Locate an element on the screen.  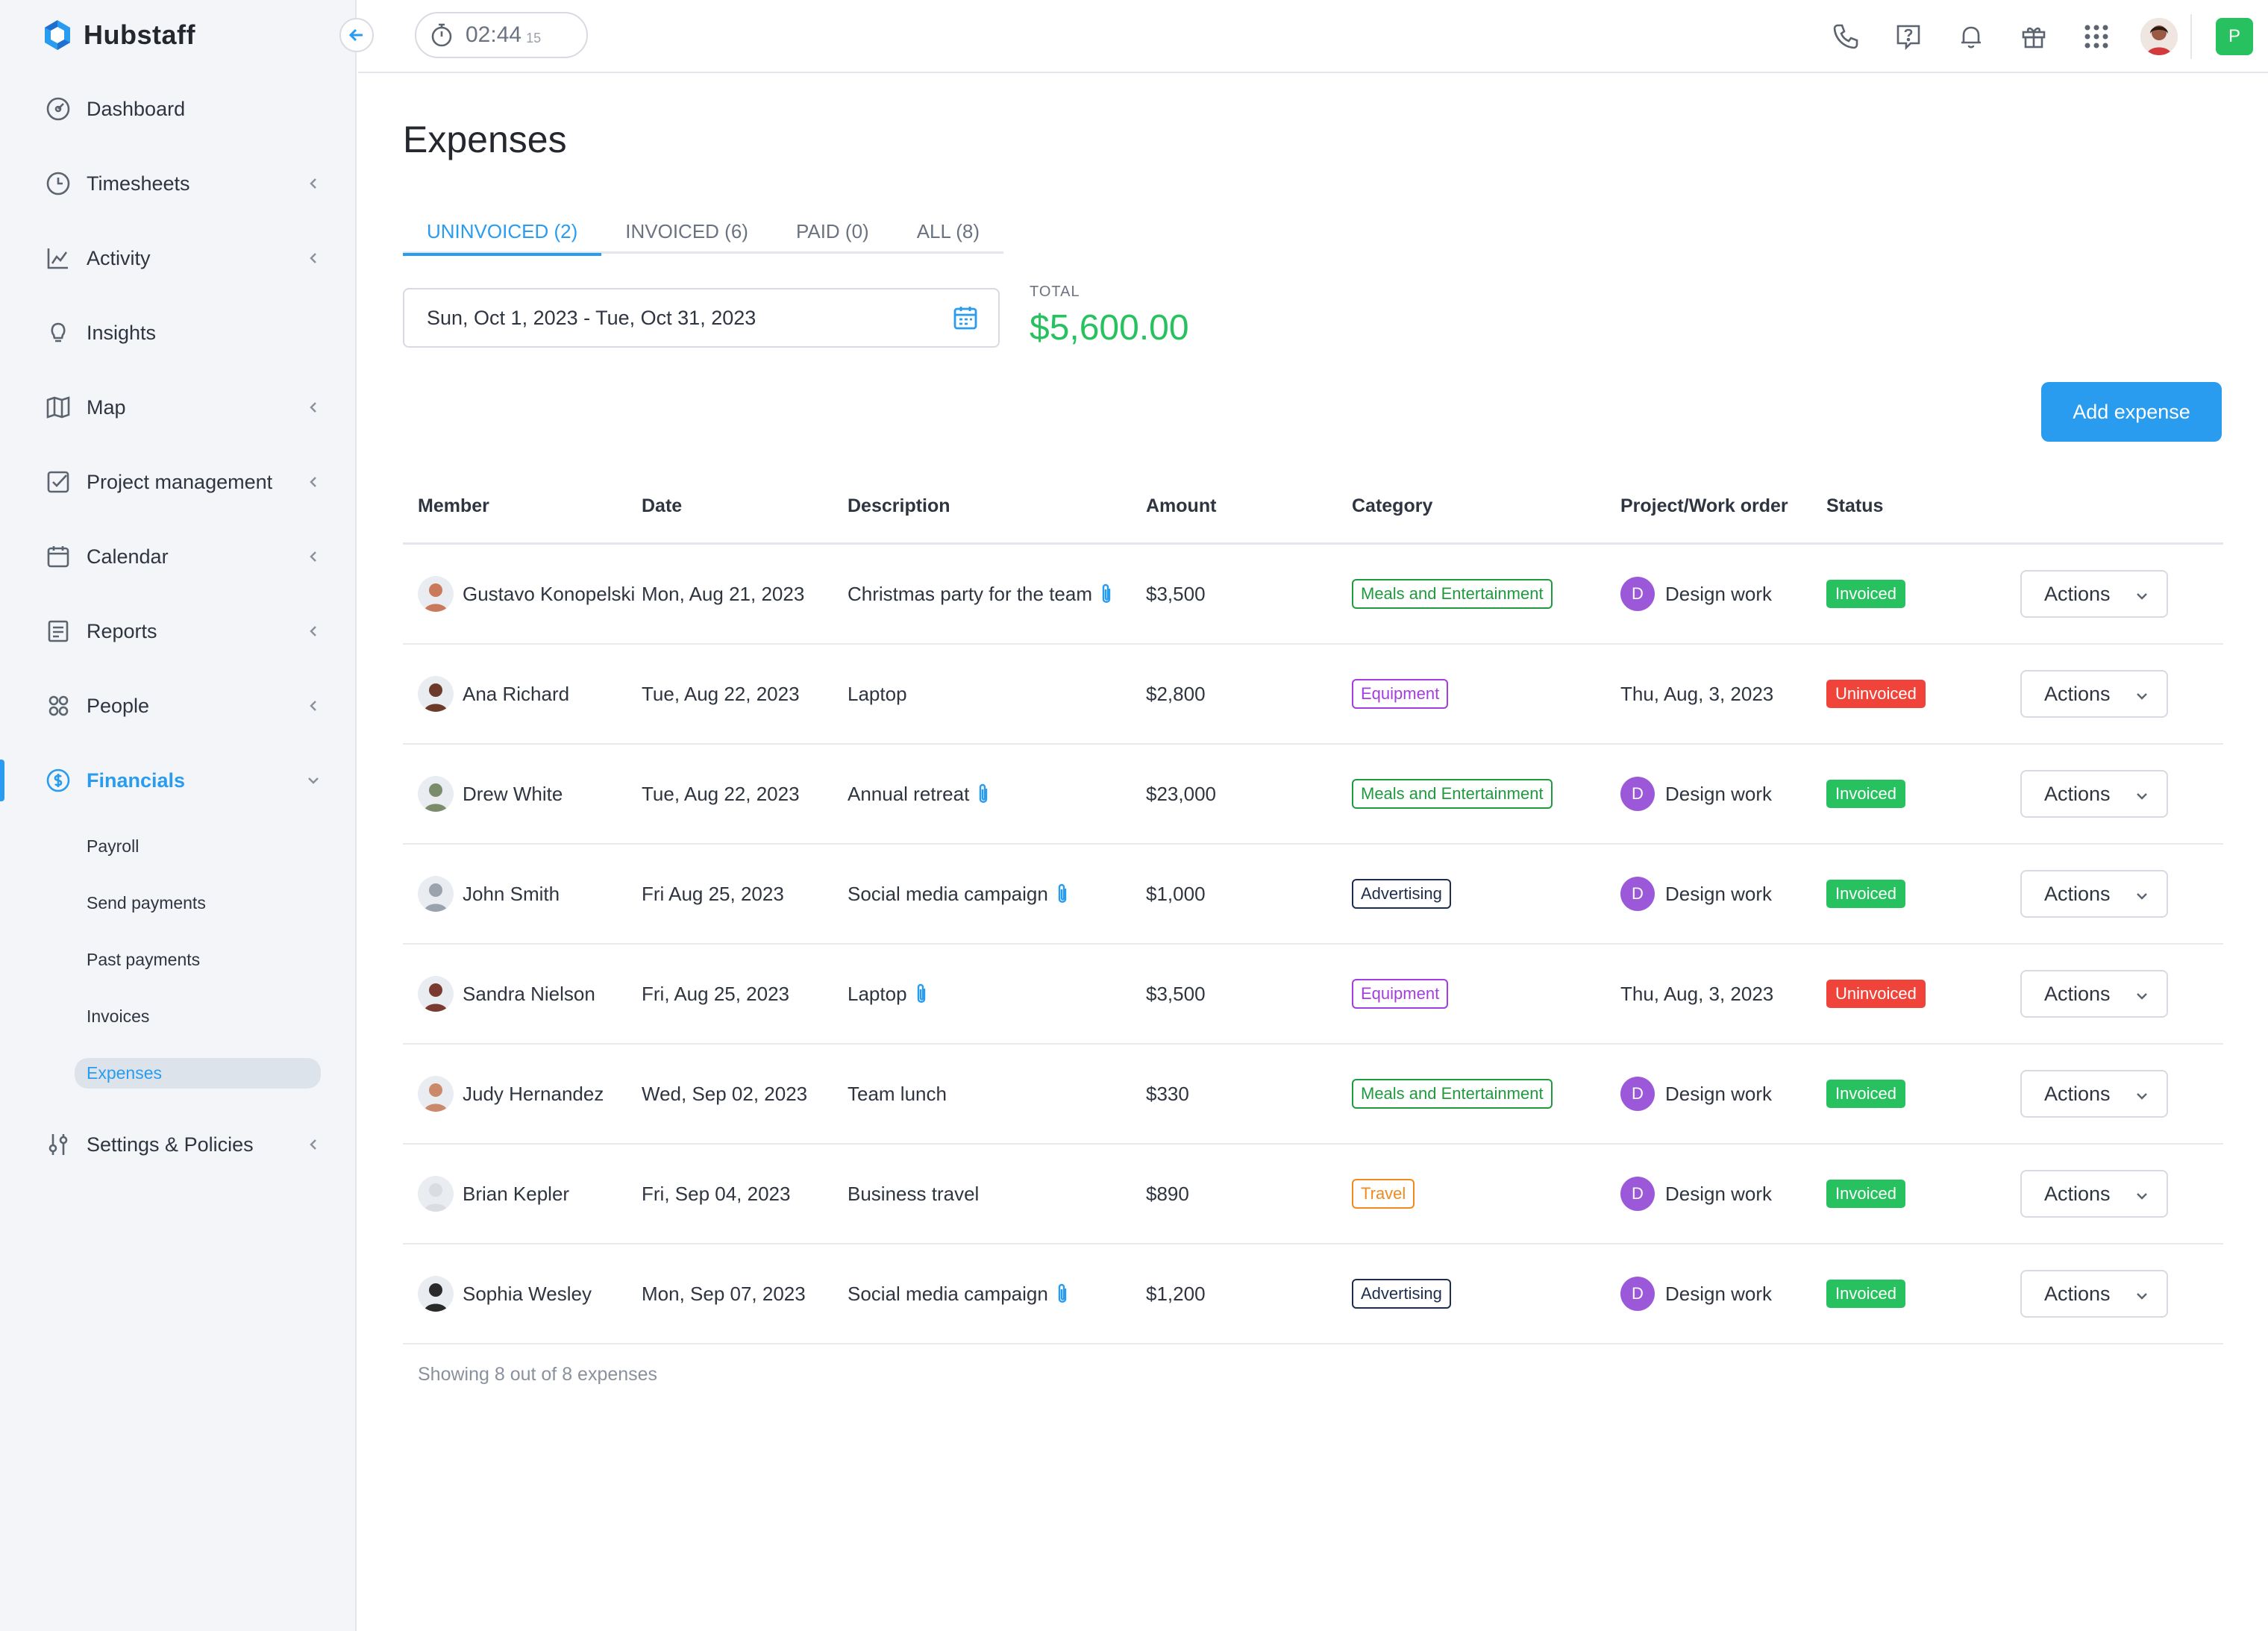
column-header-project: Project/Work order is located at coordinates (1704, 505).